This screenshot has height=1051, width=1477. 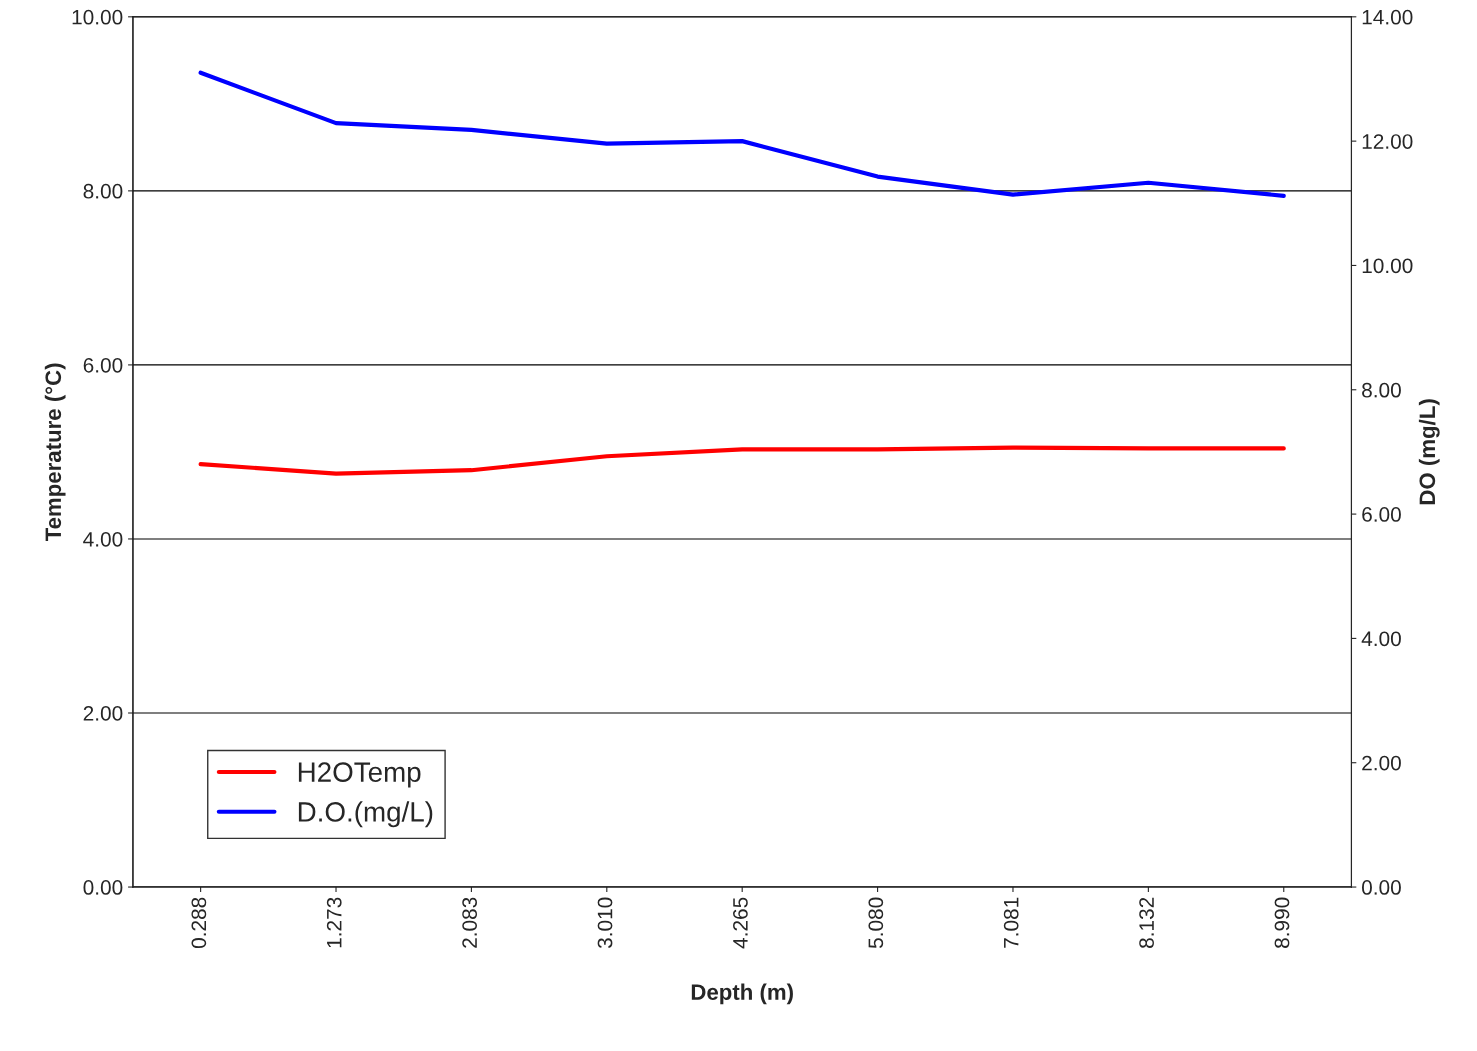 I want to click on y2-tick-label: 6.00, so click(x=1381, y=514).